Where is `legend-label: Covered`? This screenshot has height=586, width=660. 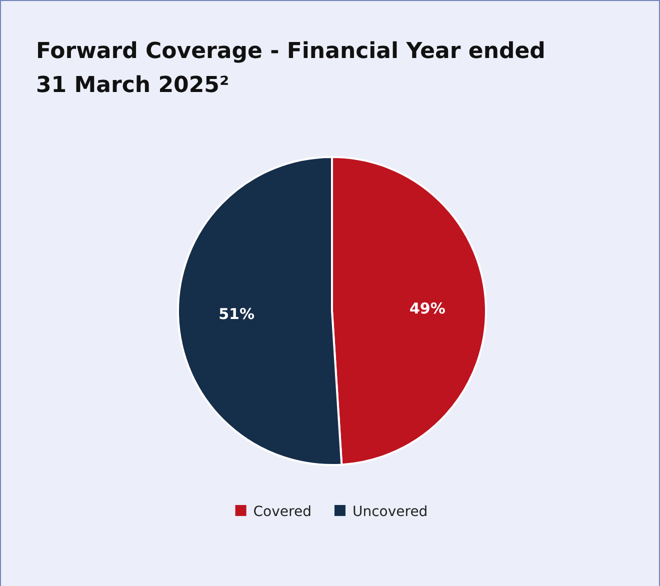
legend-label: Covered is located at coordinates (282, 512).